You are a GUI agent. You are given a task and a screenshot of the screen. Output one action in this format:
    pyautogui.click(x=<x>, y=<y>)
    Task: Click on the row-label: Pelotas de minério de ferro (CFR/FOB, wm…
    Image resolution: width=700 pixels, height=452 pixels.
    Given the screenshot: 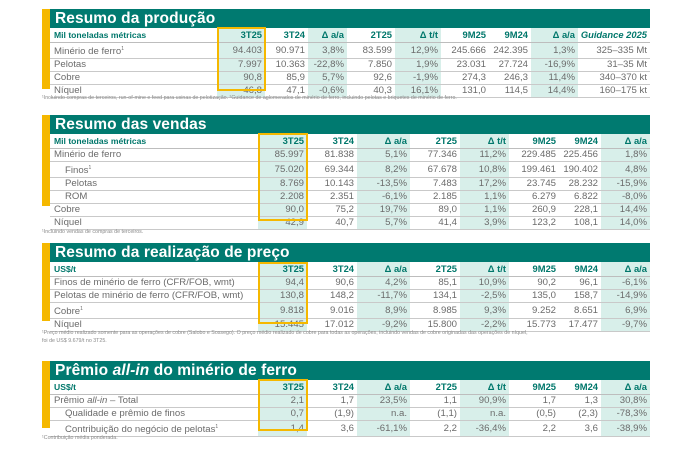 What is the action you would take?
    pyautogui.click(x=154, y=296)
    